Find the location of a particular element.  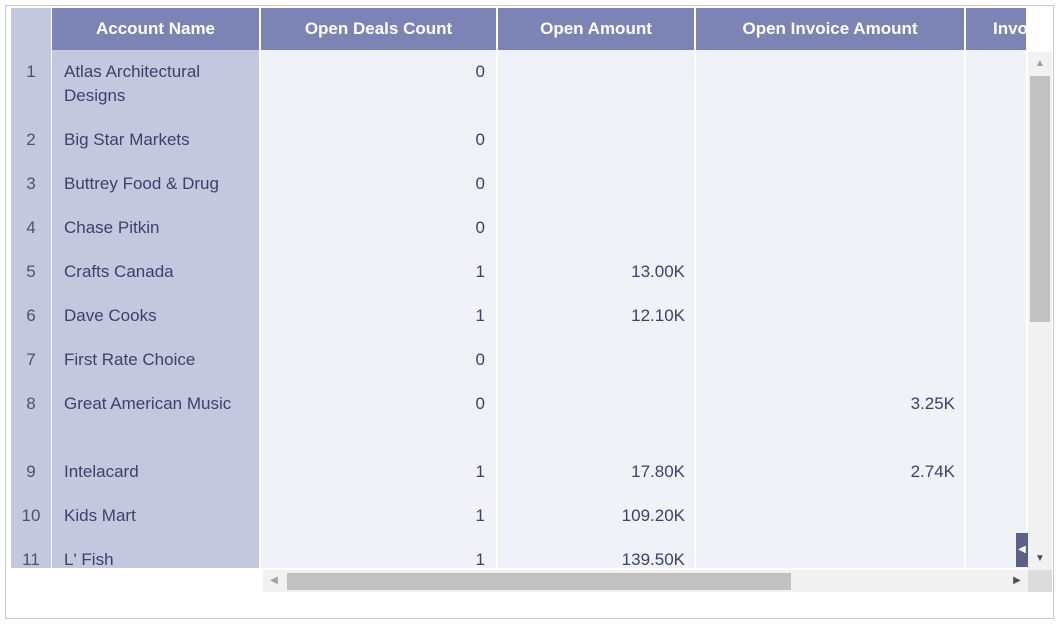

row-number: 1 is located at coordinates (31, 71).